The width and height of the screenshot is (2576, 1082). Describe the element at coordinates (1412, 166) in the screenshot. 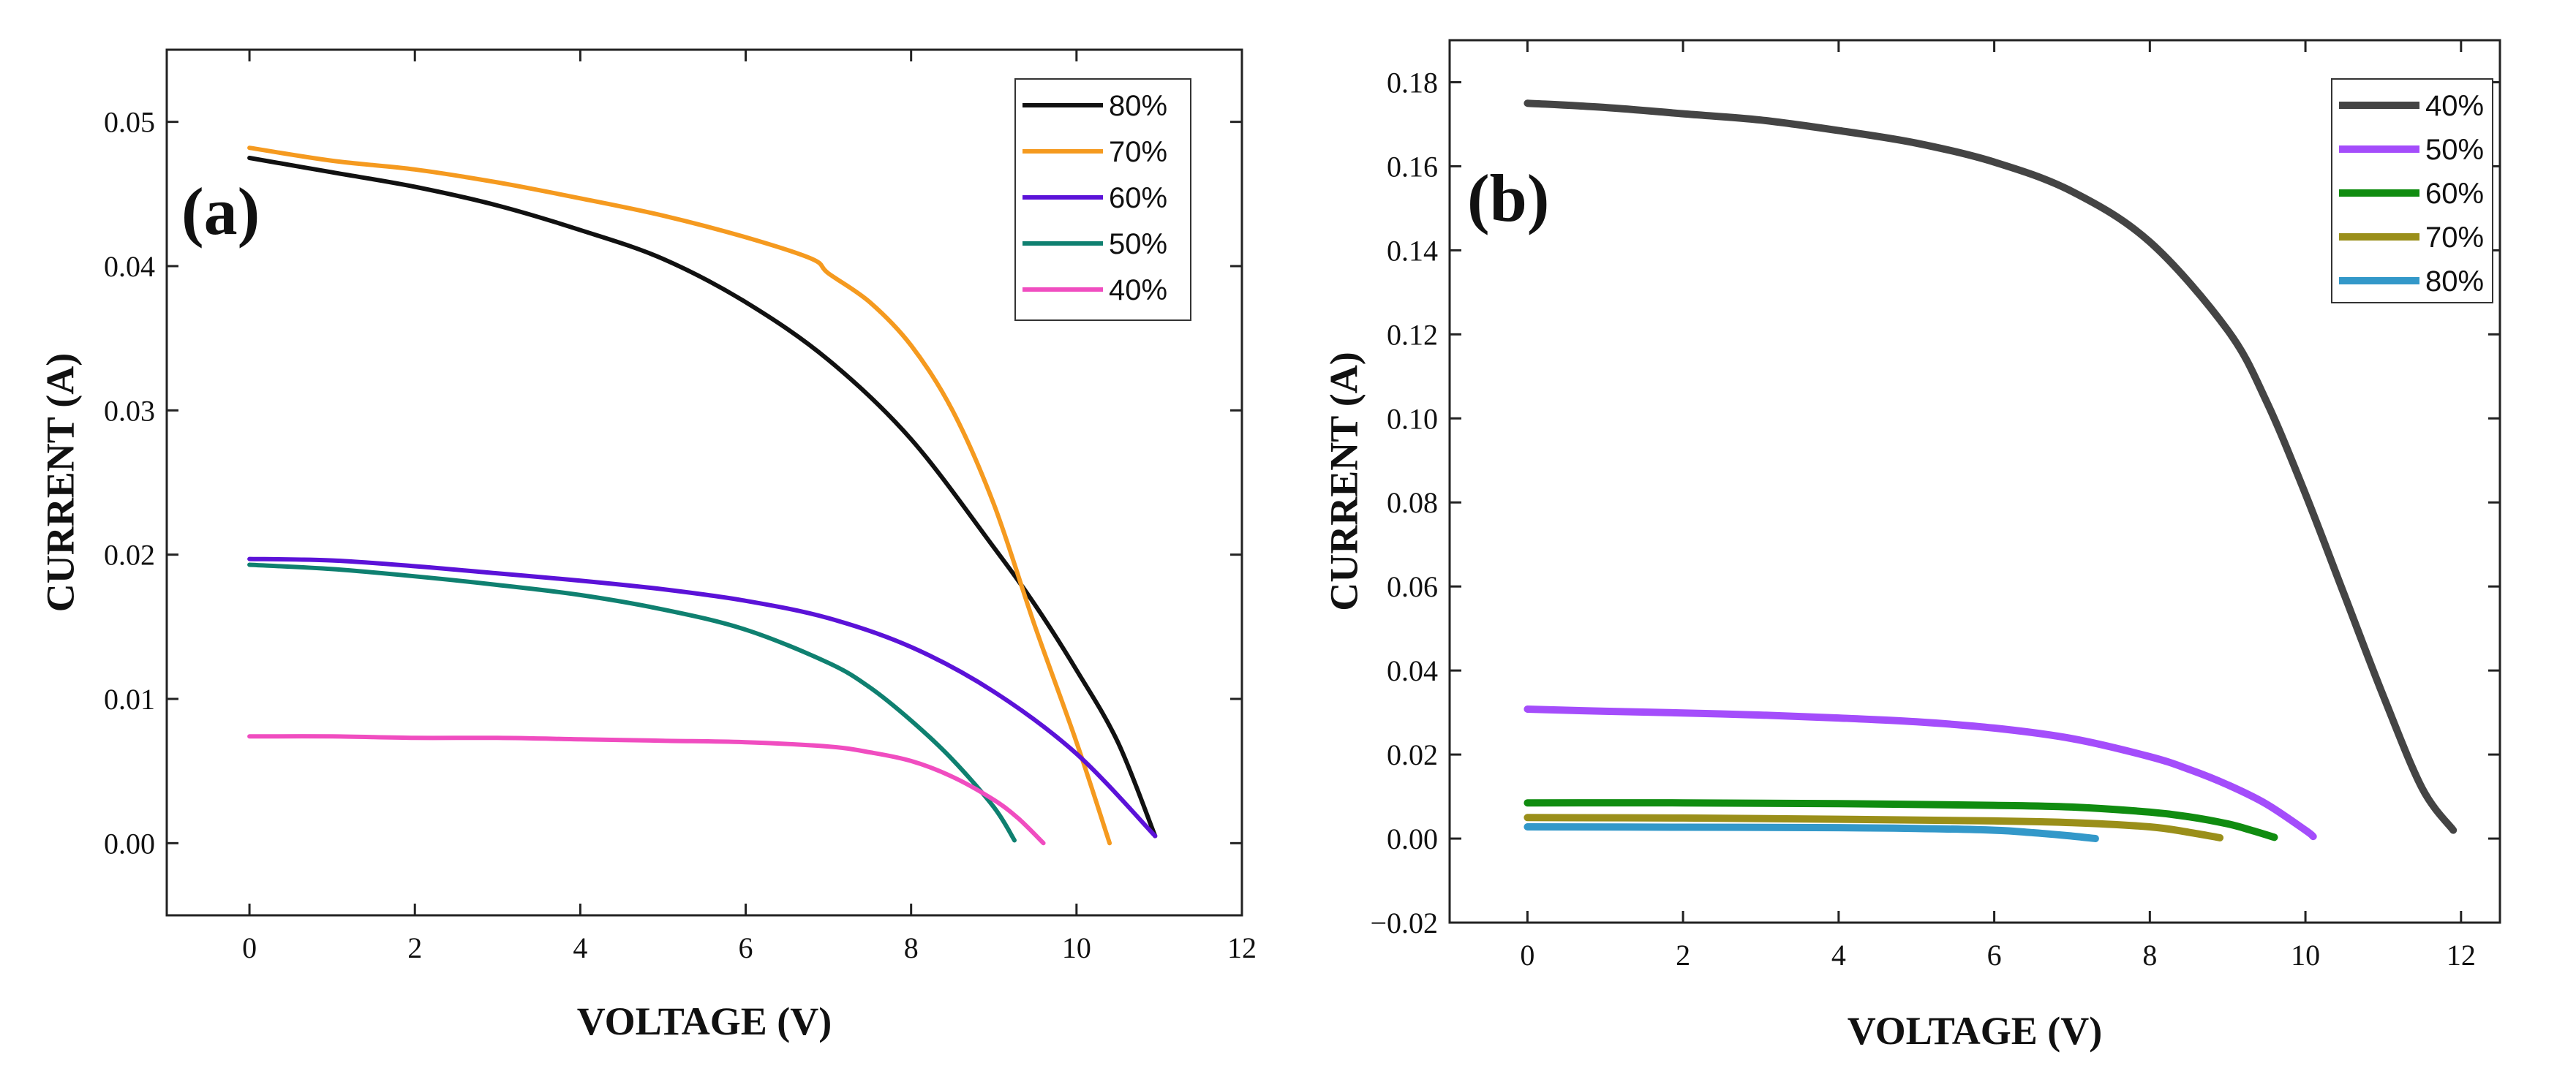

I see `y-tick-label: 0.16` at that location.